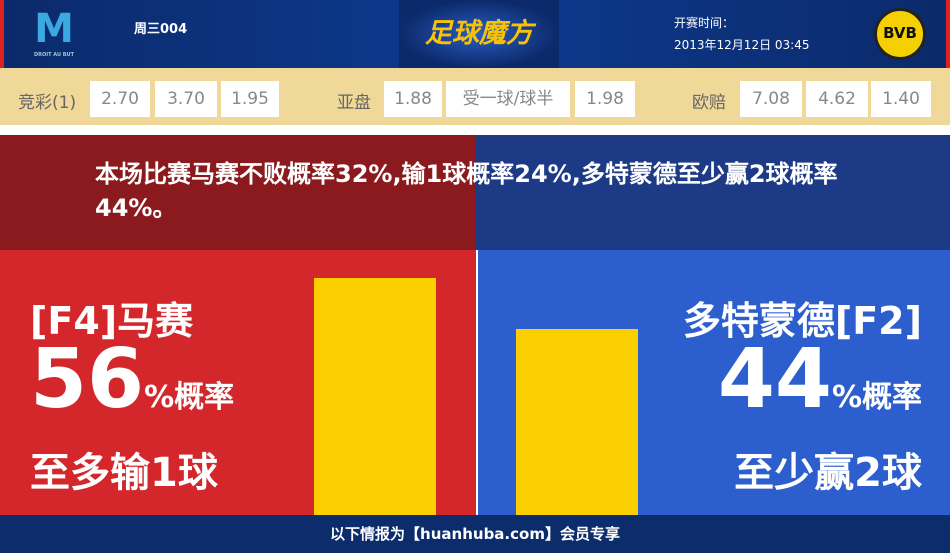  What do you see at coordinates (709, 103) in the screenshot?
I see `eu-label: 欧赔` at bounding box center [709, 103].